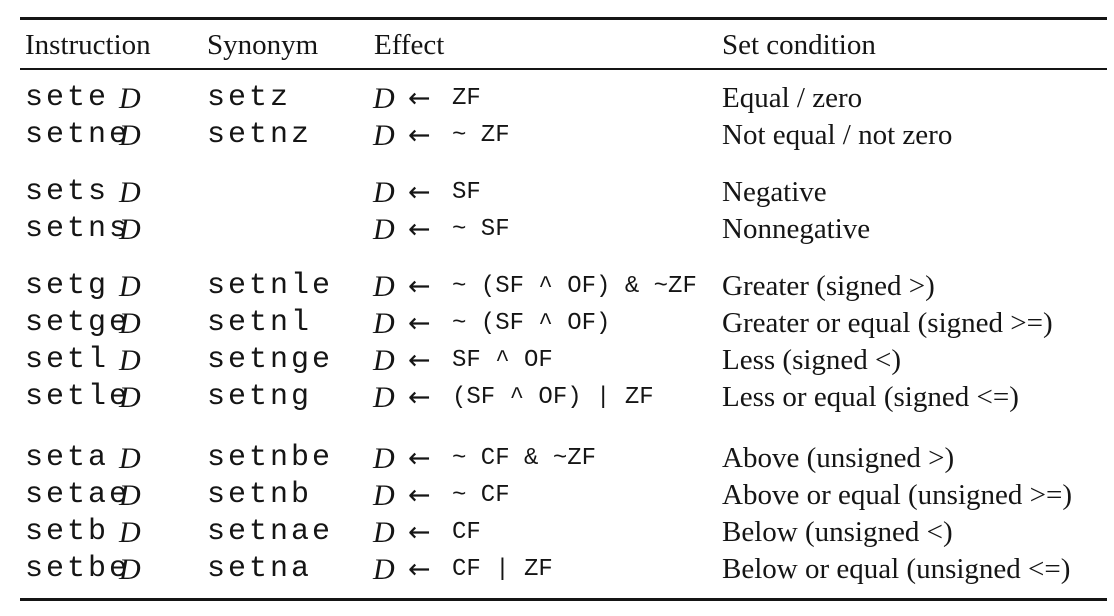 This screenshot has width=1114, height=616. Describe the element at coordinates (466, 532) in the screenshot. I see `effect-expression: CF` at that location.